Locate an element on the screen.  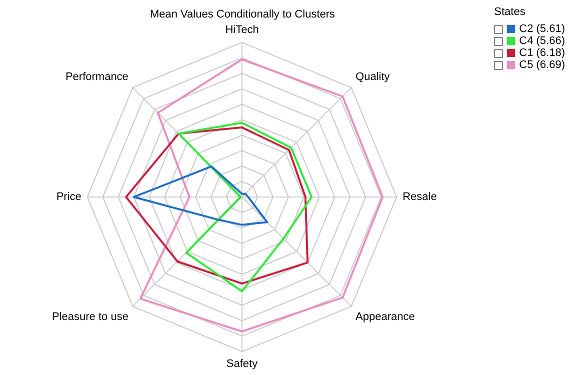
spoke-label: Pleasure to use is located at coordinates (90, 317).